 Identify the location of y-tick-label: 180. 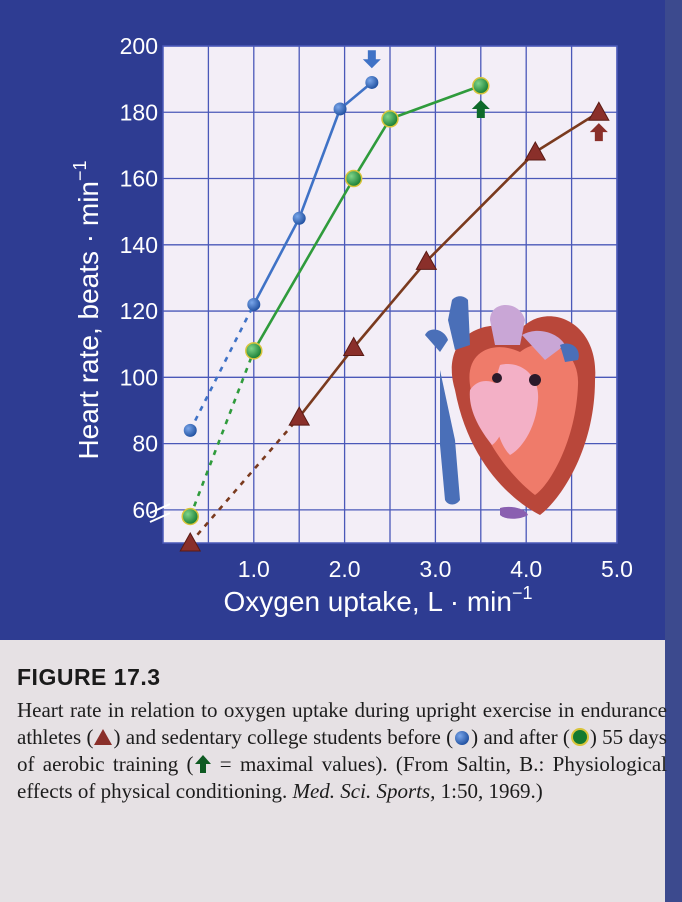
(139, 112).